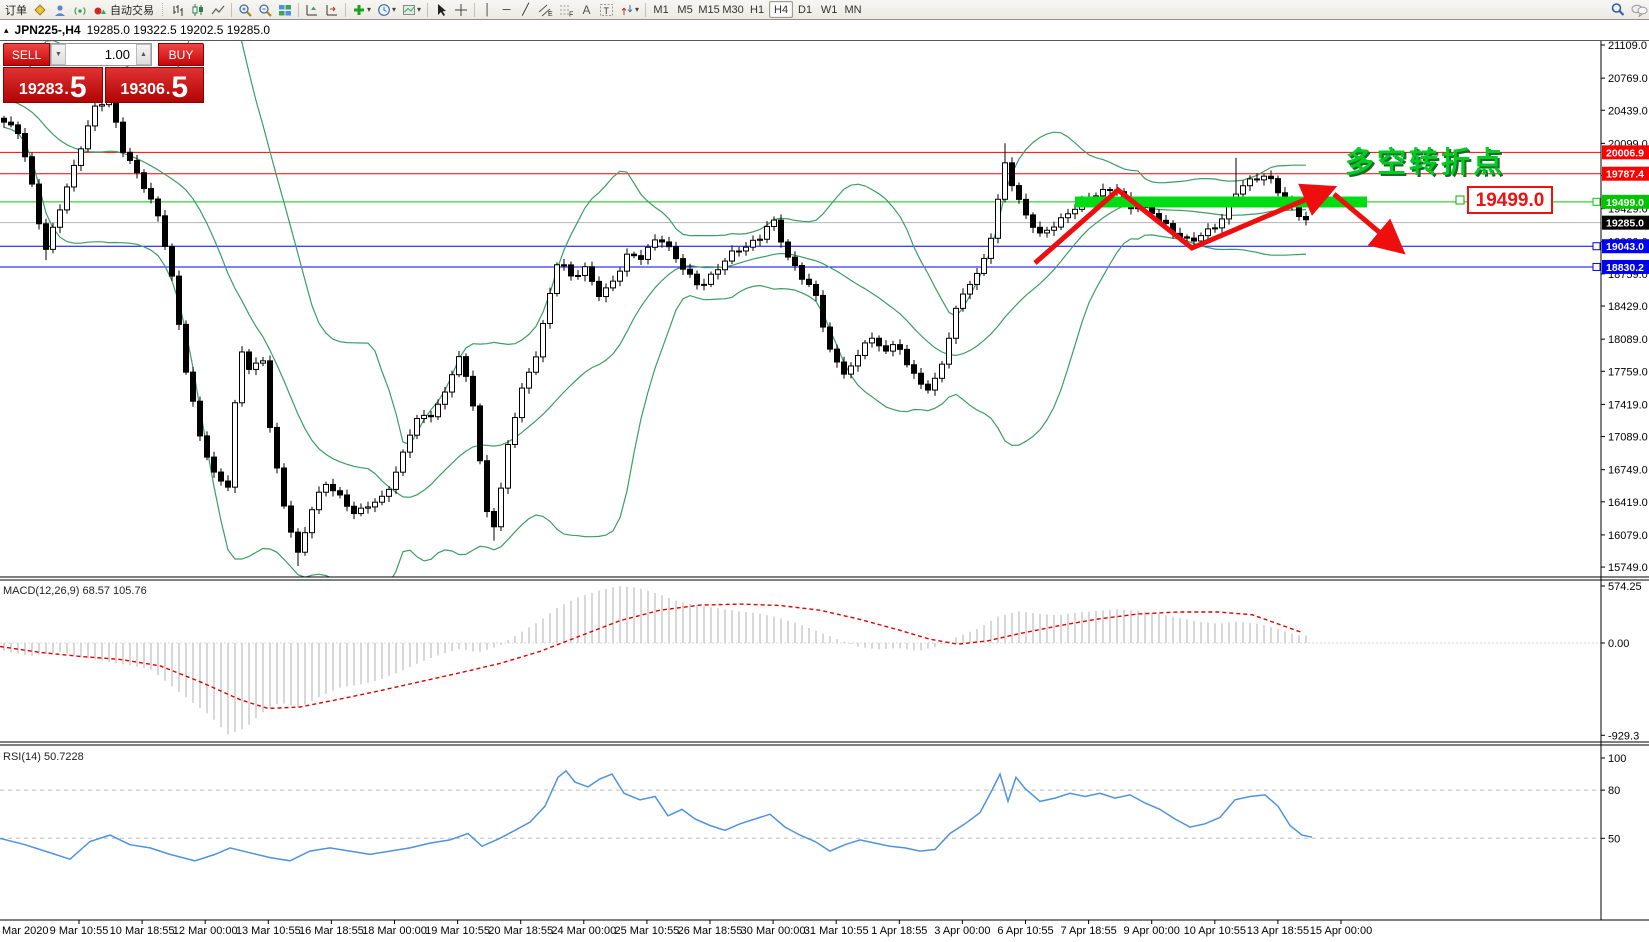  What do you see at coordinates (1625, 175) in the screenshot?
I see `svg-text: 19787.4` at bounding box center [1625, 175].